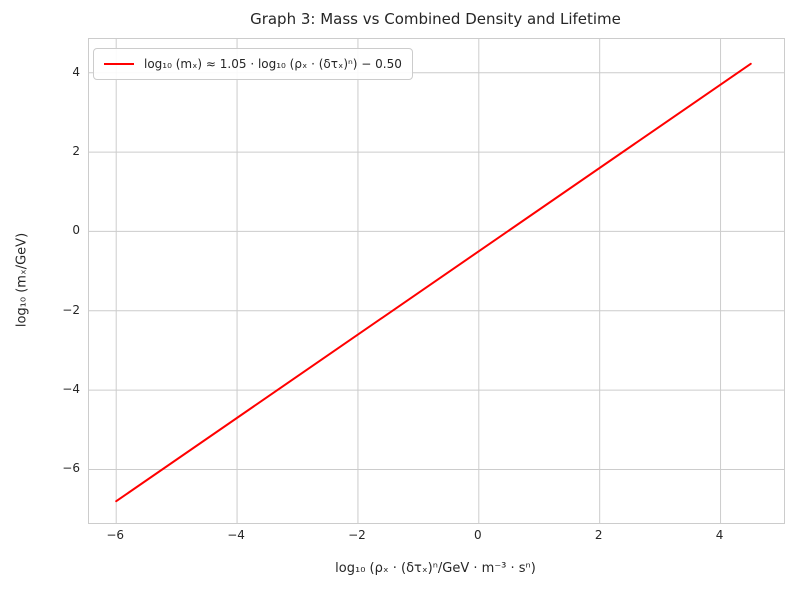 The width and height of the screenshot is (800, 600). Describe the element at coordinates (71, 468) in the screenshot. I see `y-tick-label: −6` at that location.